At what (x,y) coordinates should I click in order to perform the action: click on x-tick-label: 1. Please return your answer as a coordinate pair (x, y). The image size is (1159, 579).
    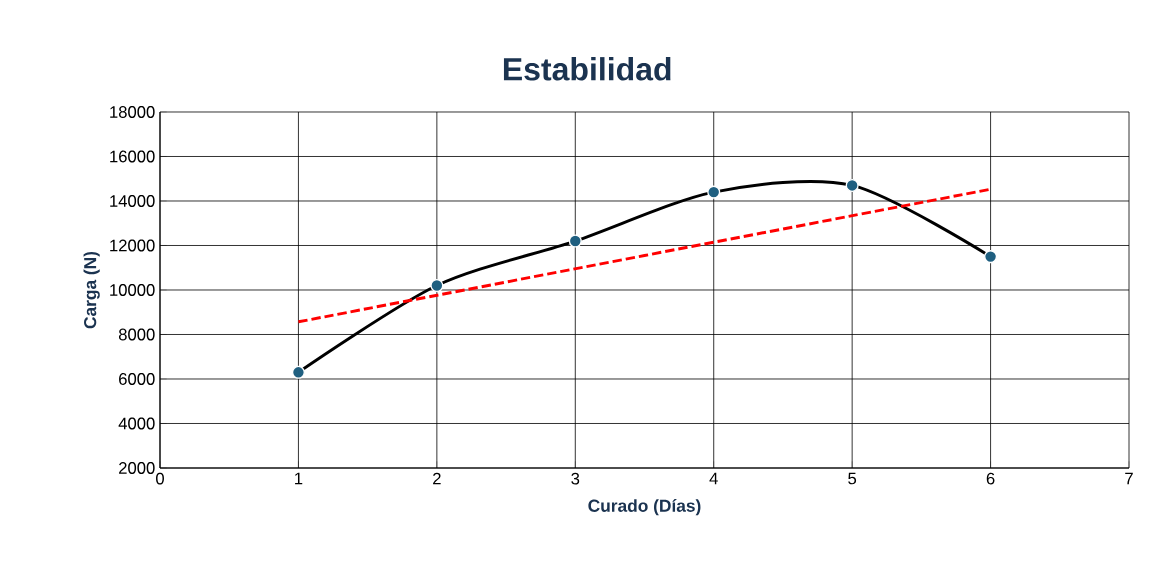
    Looking at the image, I should click on (299, 478).